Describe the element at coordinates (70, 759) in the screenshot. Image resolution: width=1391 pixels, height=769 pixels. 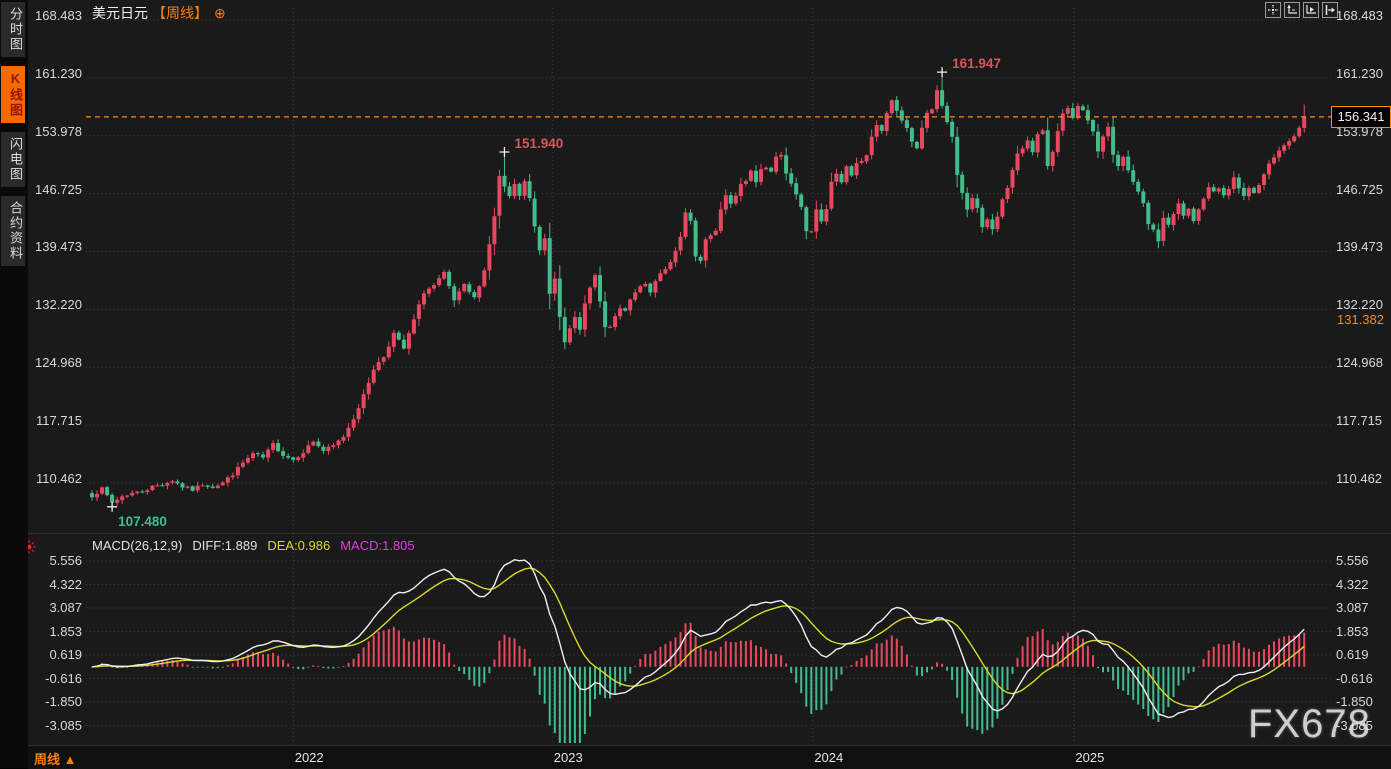
I see `period-arrow-icon: ▲` at that location.